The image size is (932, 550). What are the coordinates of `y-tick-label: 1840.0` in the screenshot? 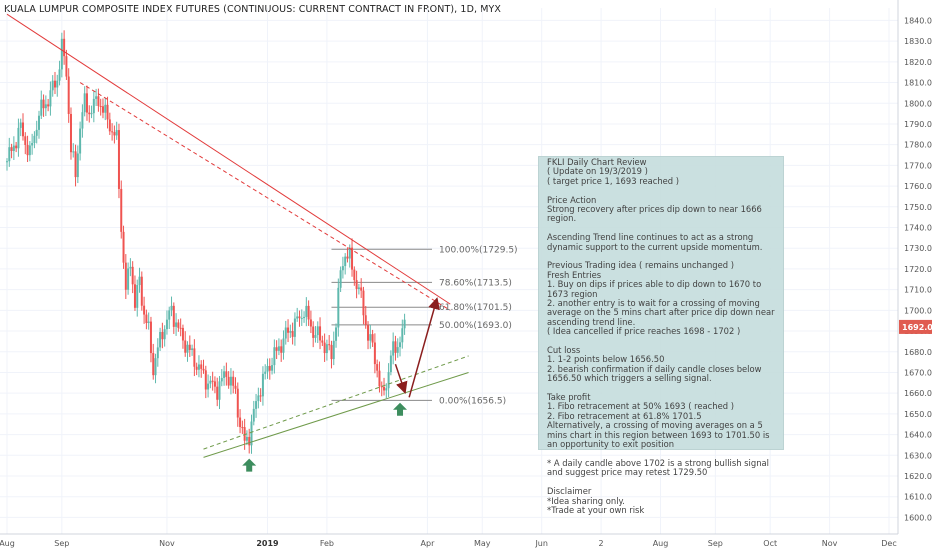 It's located at (918, 20).